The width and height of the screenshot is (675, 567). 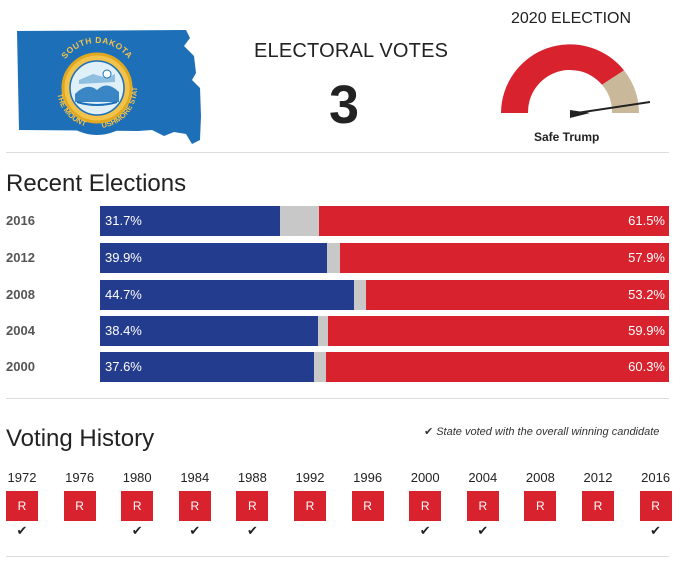 I want to click on history-item: 2012 R, so click(x=598, y=504).